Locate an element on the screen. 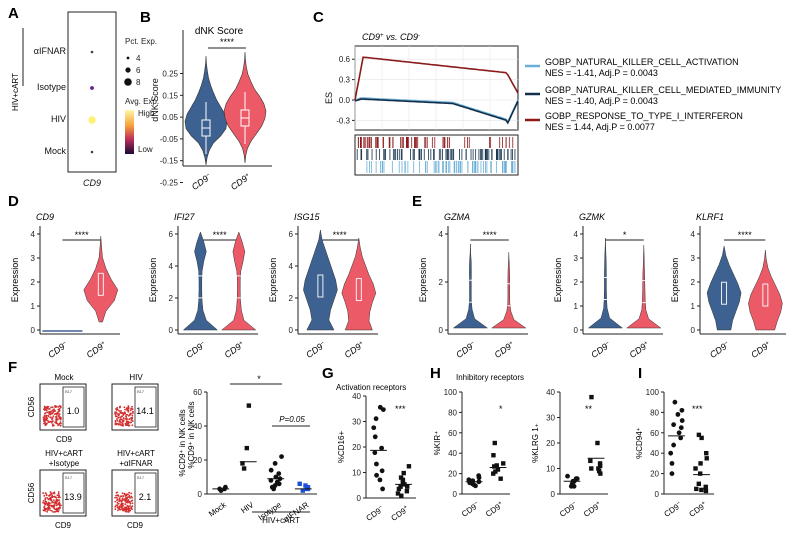 The image size is (797, 551). category-label-sup: − is located at coordinates (208, 175).